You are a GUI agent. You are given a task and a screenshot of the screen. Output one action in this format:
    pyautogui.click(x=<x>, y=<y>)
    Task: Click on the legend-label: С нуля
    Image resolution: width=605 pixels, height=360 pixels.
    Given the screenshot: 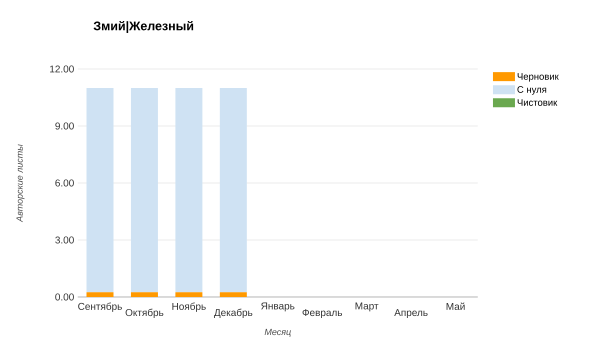 What is the action you would take?
    pyautogui.click(x=531, y=90)
    